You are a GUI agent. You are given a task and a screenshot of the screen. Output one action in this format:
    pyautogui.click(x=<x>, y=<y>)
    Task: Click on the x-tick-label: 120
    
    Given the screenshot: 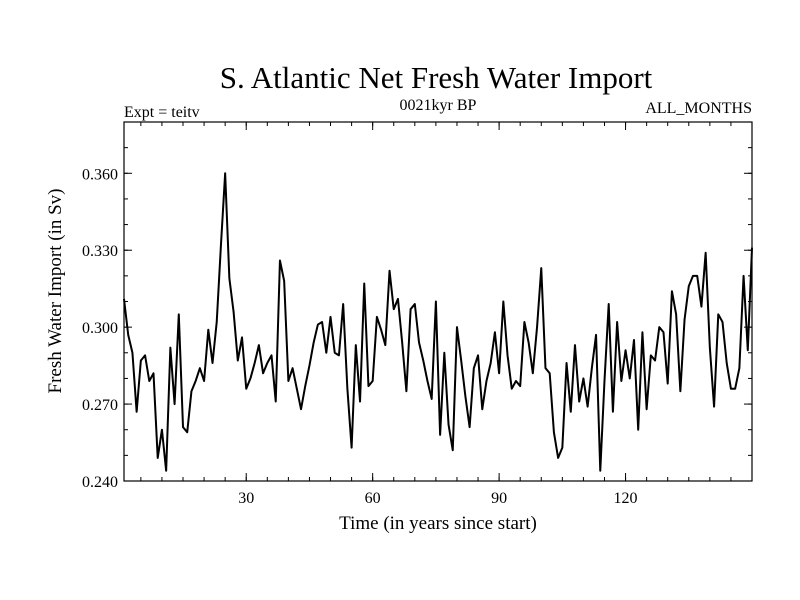 What is the action you would take?
    pyautogui.click(x=626, y=498)
    